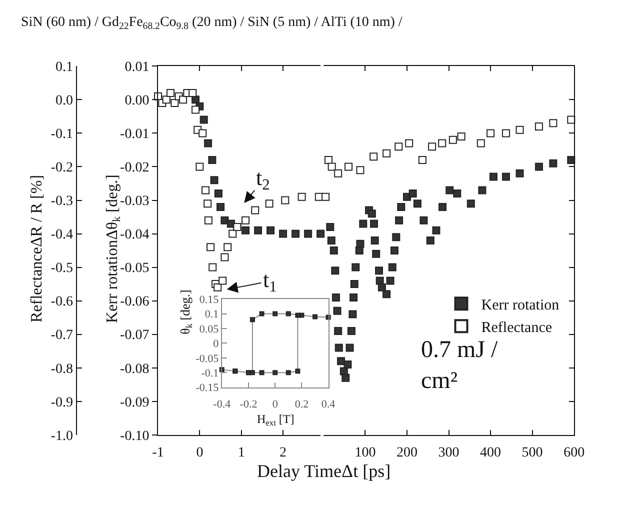  I want to click on x-tick-label: -1, so click(158, 453).